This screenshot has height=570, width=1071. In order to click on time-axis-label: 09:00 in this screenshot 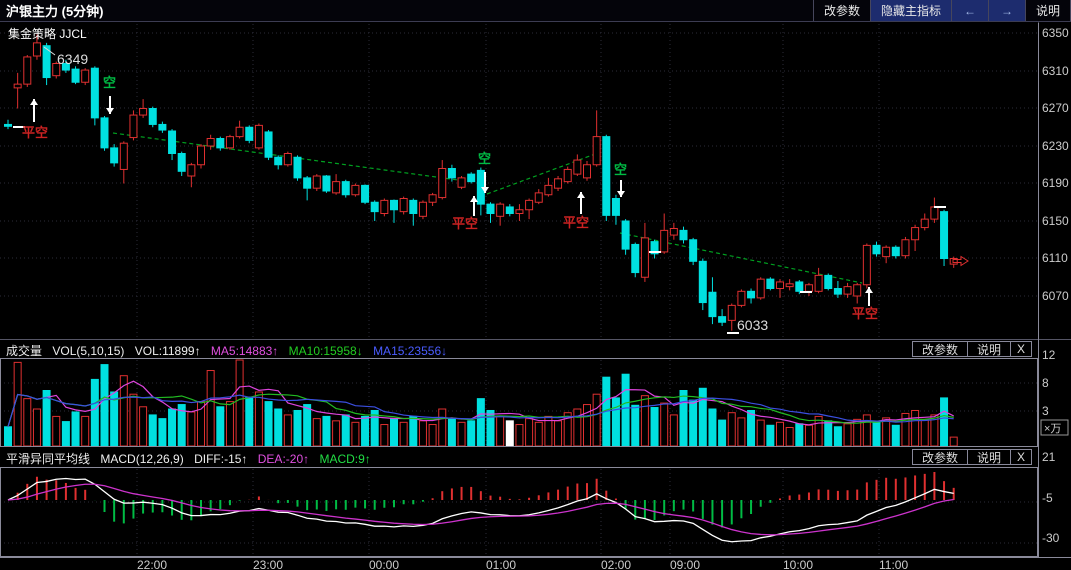, I will do `click(685, 564)`.